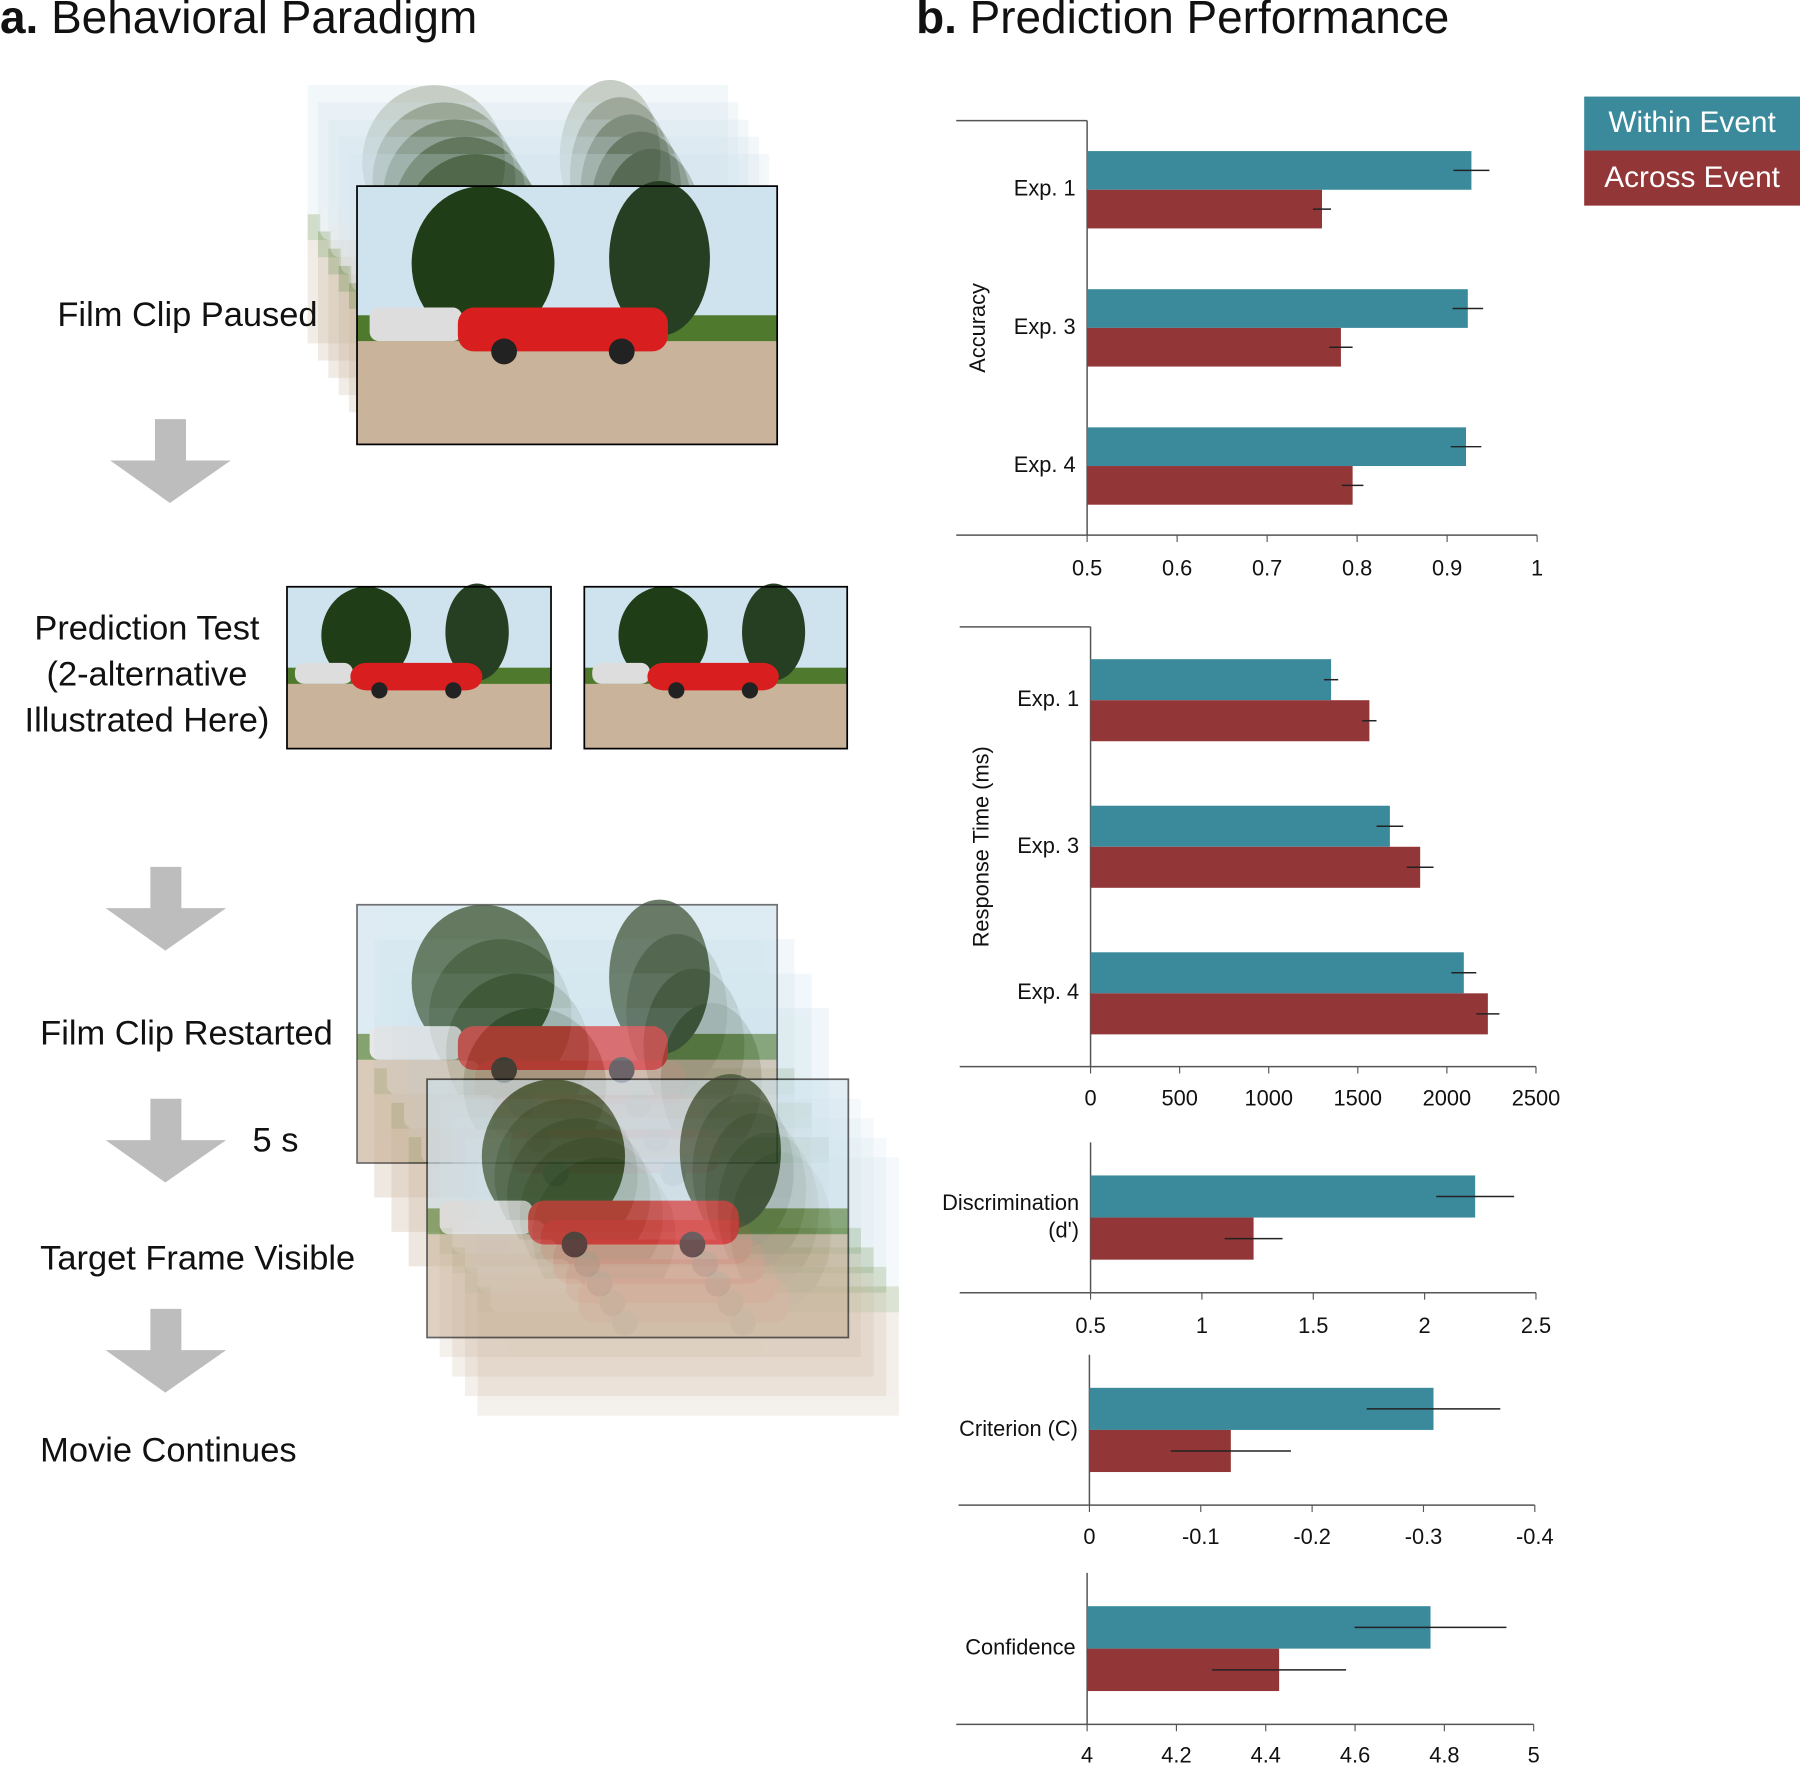  Describe the element at coordinates (1444, 1754) in the screenshot. I see `x-tick-label: 4.8` at that location.